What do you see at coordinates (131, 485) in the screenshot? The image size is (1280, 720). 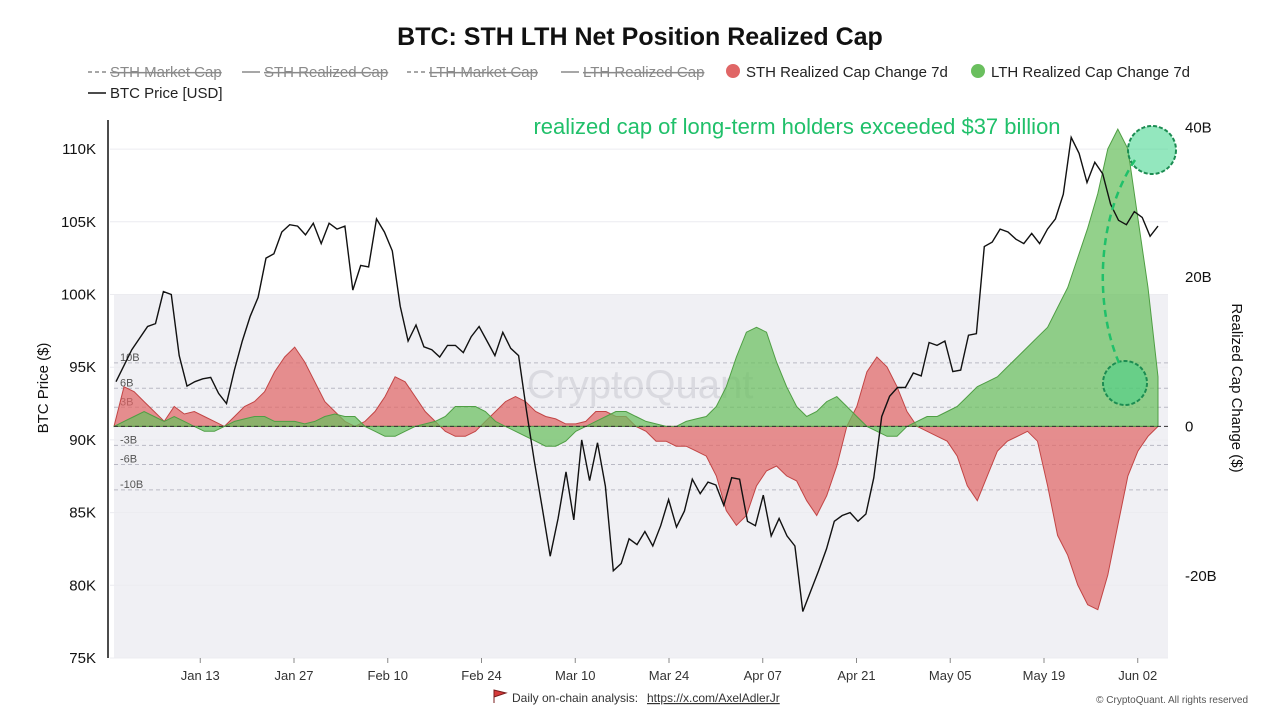 I see `ref-line-label-5: -10B` at bounding box center [131, 485].